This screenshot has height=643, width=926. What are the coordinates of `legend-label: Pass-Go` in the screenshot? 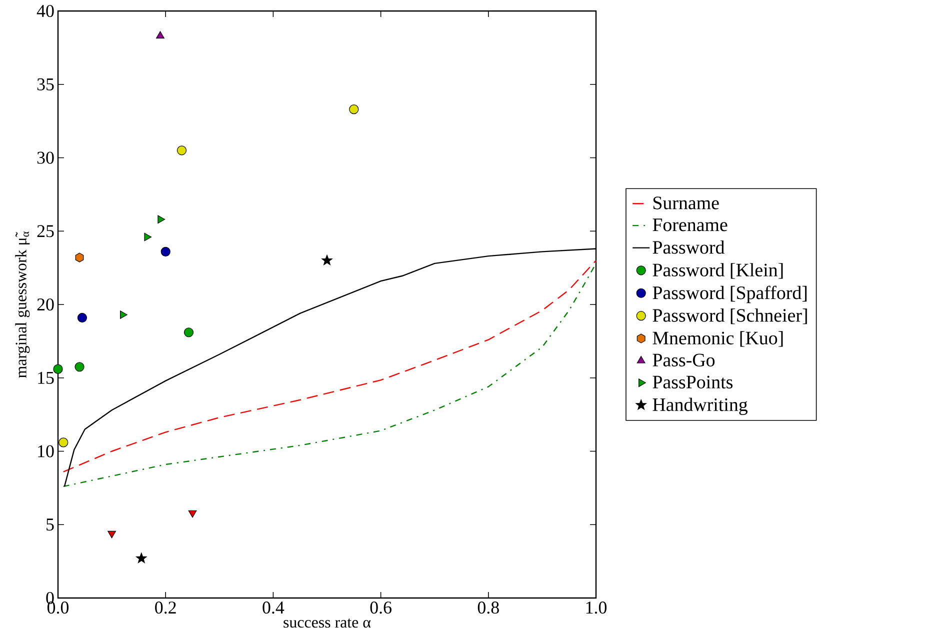 It's located at (683, 360).